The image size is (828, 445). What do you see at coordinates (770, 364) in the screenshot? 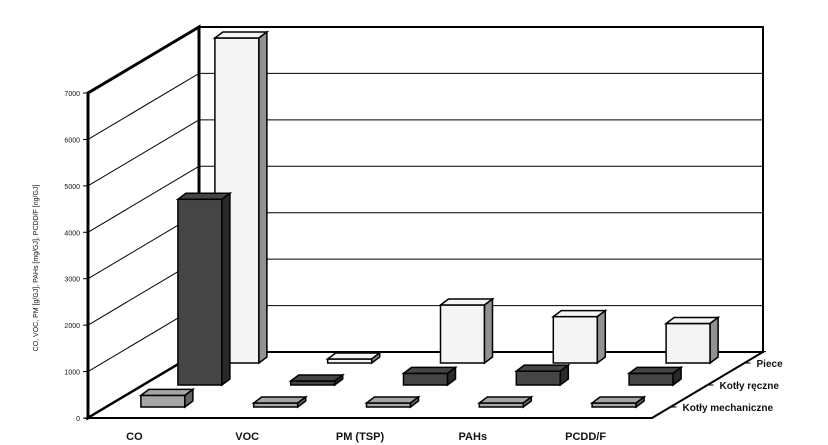
I see `series-label: Piece` at bounding box center [770, 364].